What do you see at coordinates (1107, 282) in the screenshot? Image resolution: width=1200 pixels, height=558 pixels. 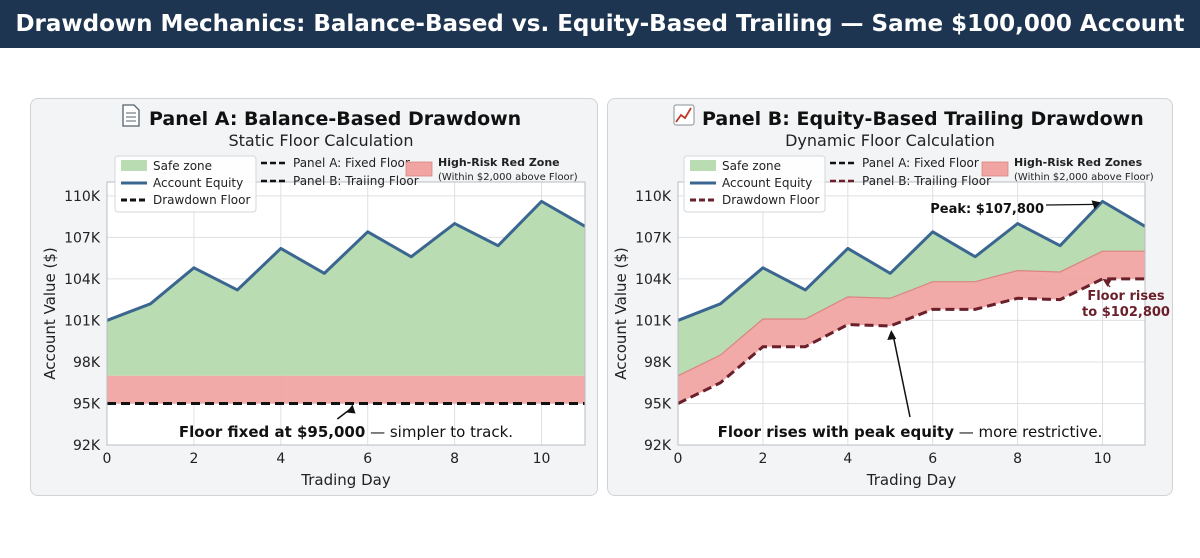 I see `annotation-floor-arrowhead` at bounding box center [1107, 282].